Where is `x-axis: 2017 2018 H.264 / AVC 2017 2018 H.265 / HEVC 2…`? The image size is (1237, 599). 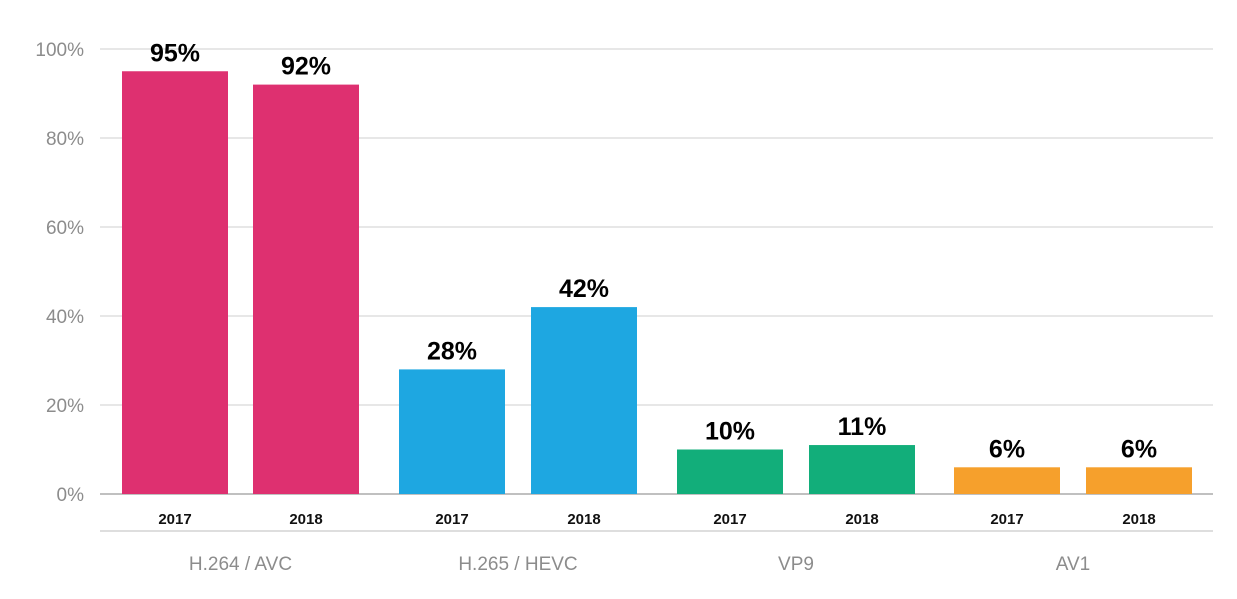
x-axis: 2017 2018 H.264 / AVC 2017 2018 H.265 / HEVC 2… is located at coordinates (656, 543).